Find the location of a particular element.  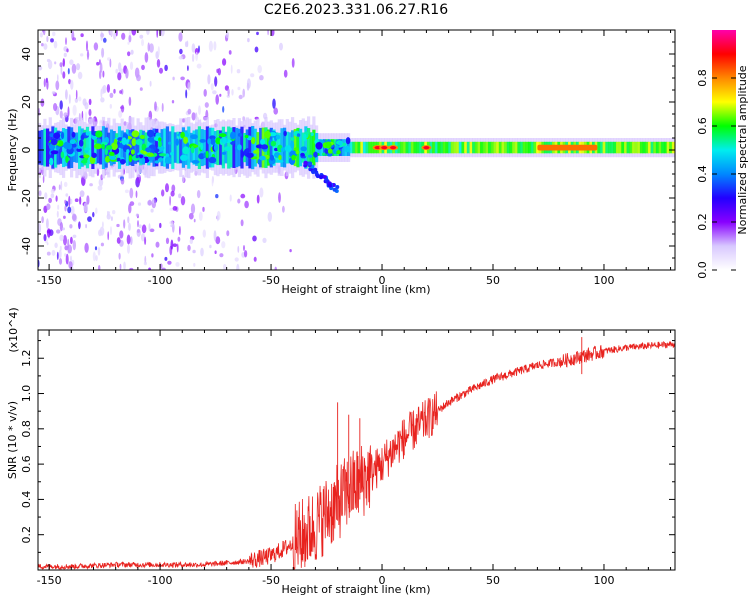

peak-streak is located at coordinates (567, 147).